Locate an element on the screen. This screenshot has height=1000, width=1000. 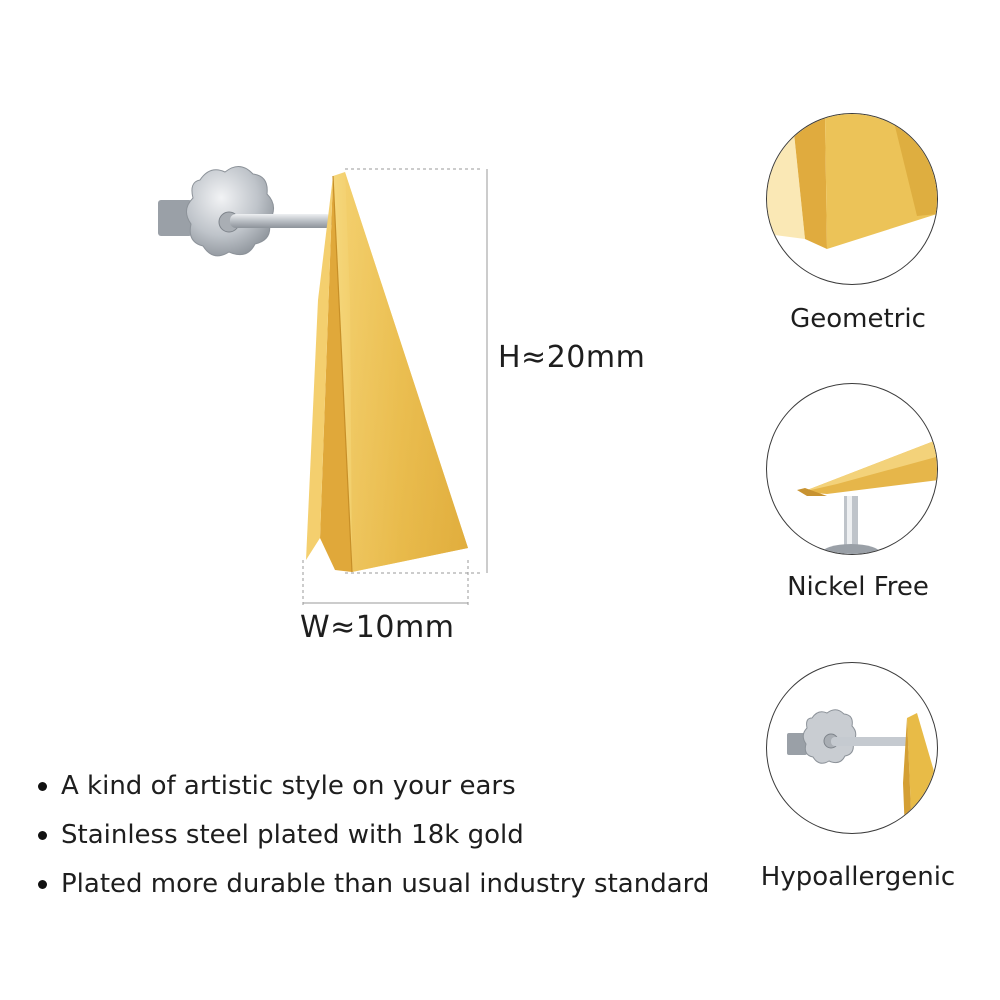
earring-back-icon is located at coordinates (862, 771).